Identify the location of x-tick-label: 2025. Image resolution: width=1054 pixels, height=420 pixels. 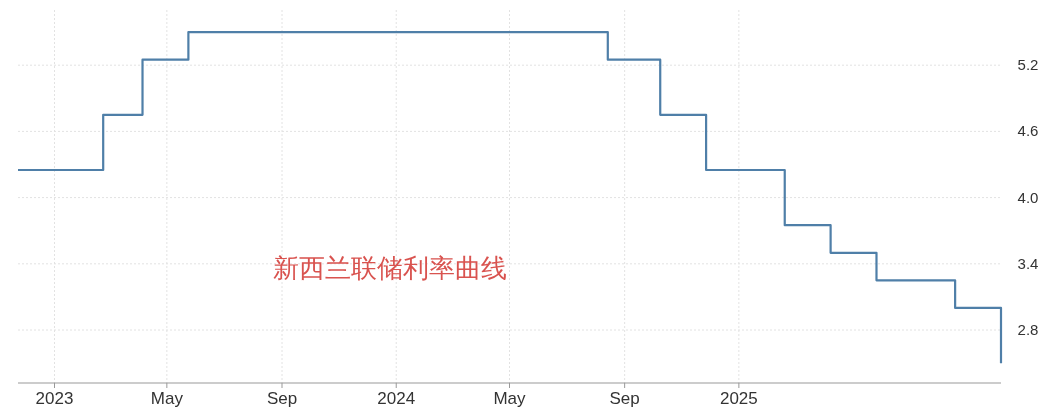
(738, 398).